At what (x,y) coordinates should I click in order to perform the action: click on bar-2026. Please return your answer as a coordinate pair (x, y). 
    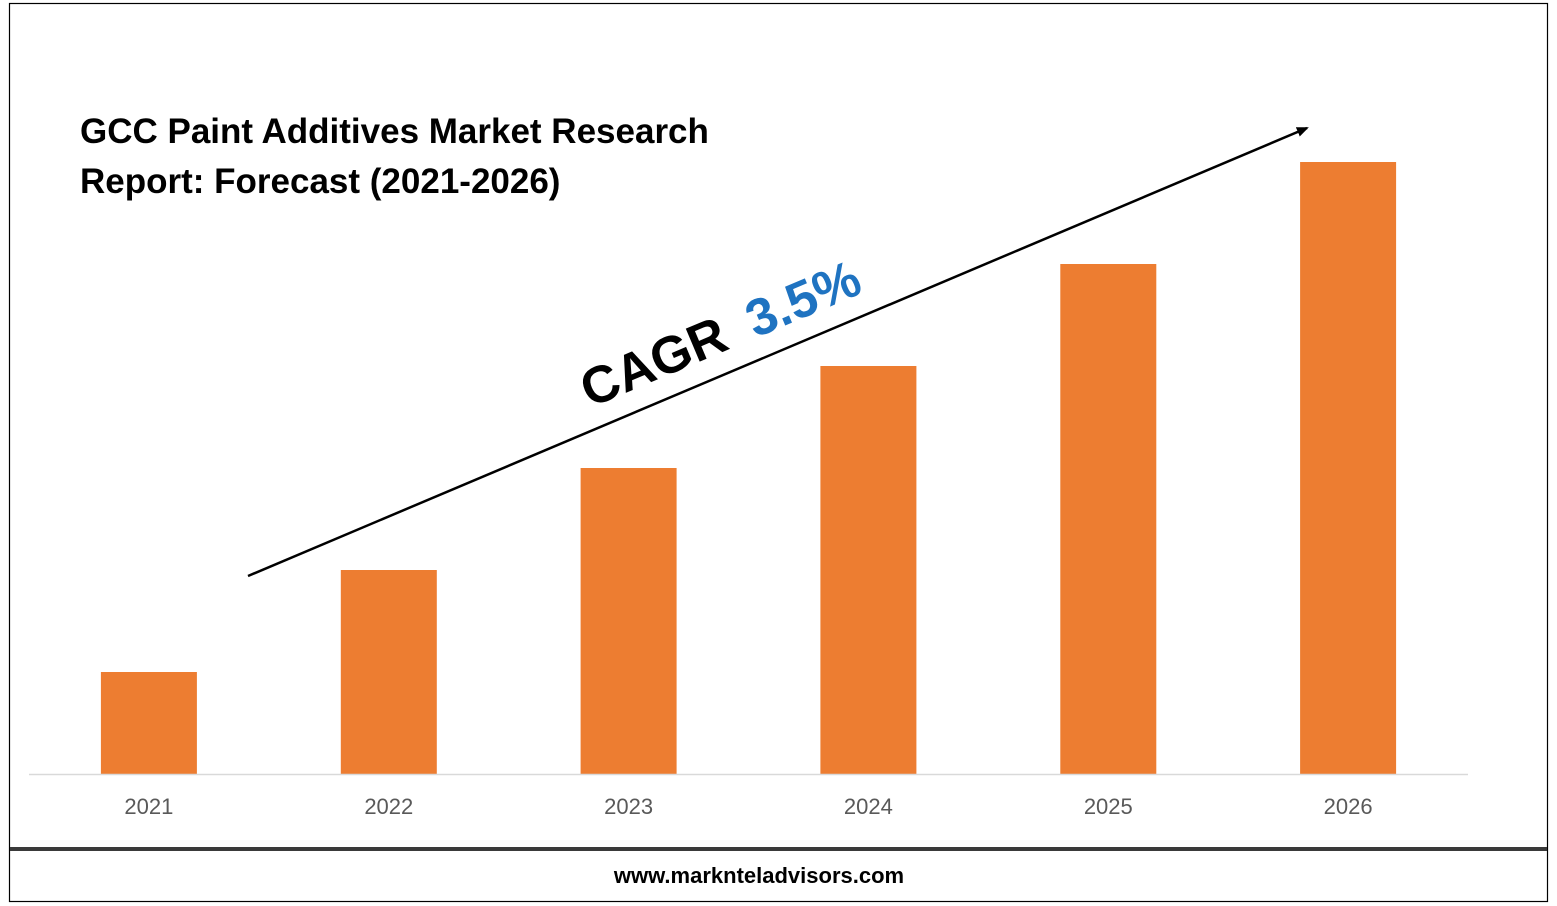
    Looking at the image, I should click on (1348, 468).